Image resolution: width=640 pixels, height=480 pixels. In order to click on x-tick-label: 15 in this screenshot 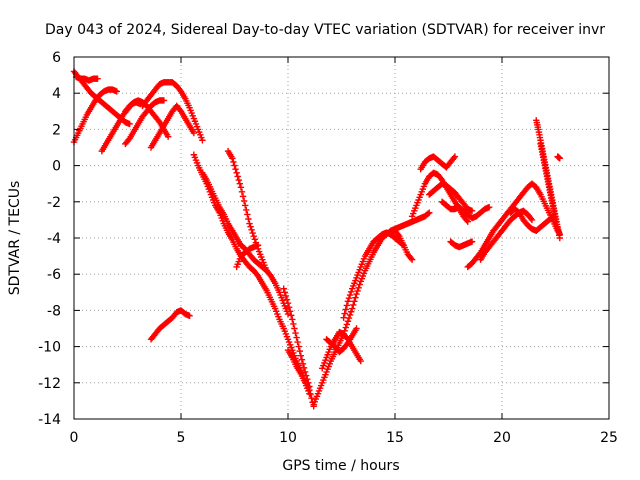, I will do `click(395, 438)`.